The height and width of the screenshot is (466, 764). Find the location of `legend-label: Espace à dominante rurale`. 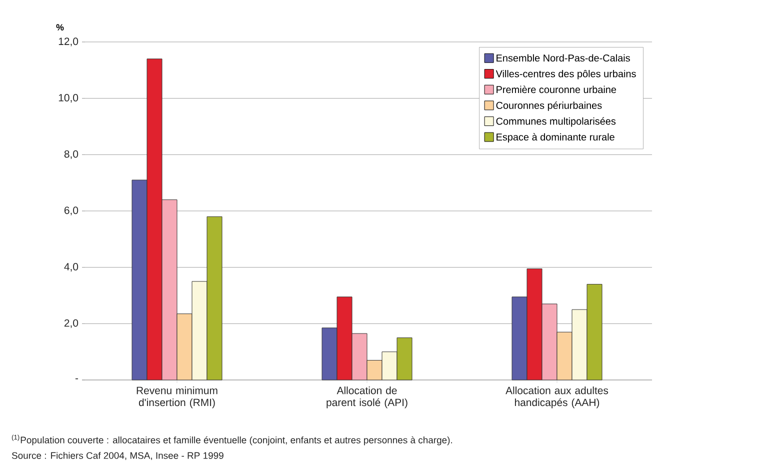

legend-label: Espace à dominante rurale is located at coordinates (555, 138).